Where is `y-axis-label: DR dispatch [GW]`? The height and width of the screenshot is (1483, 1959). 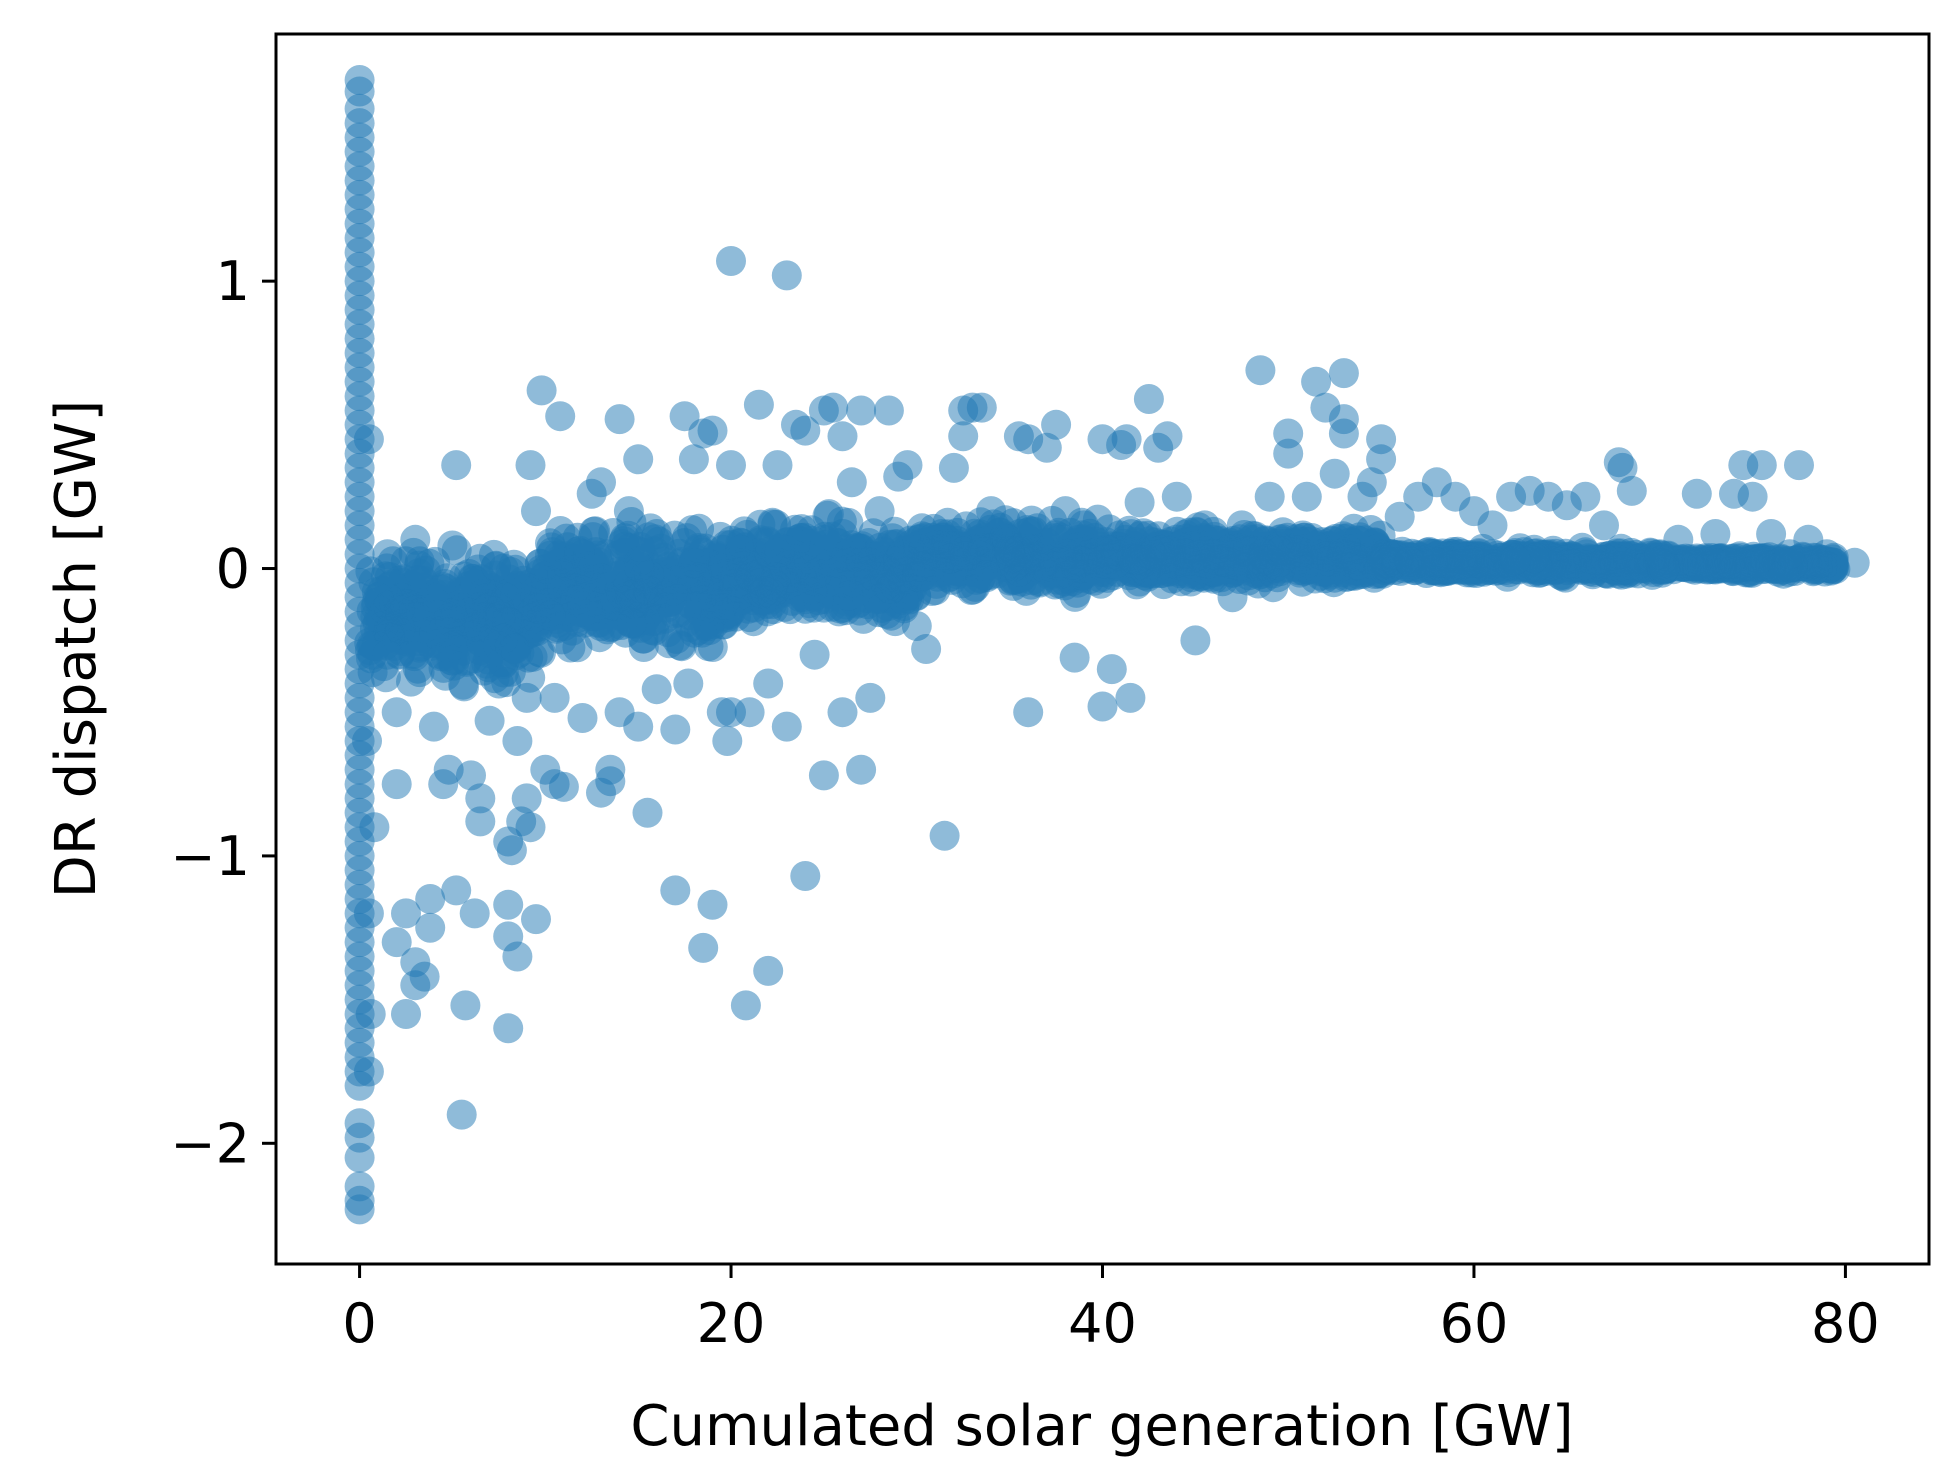
y-axis-label: DR dispatch [GW] is located at coordinates (76, 649).